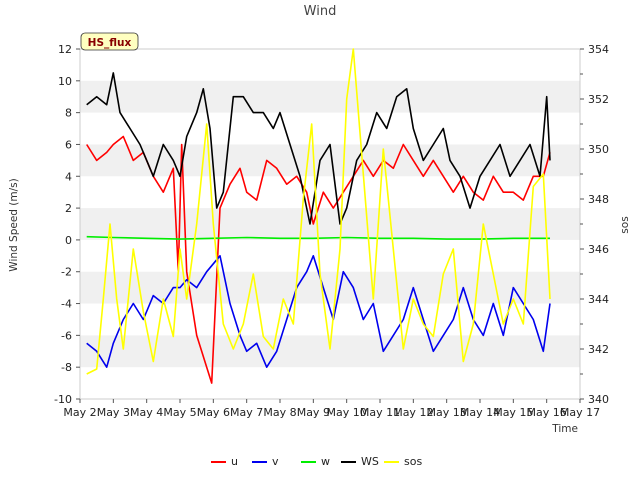  I want to click on y-tick-label: 0, so click(68, 240).